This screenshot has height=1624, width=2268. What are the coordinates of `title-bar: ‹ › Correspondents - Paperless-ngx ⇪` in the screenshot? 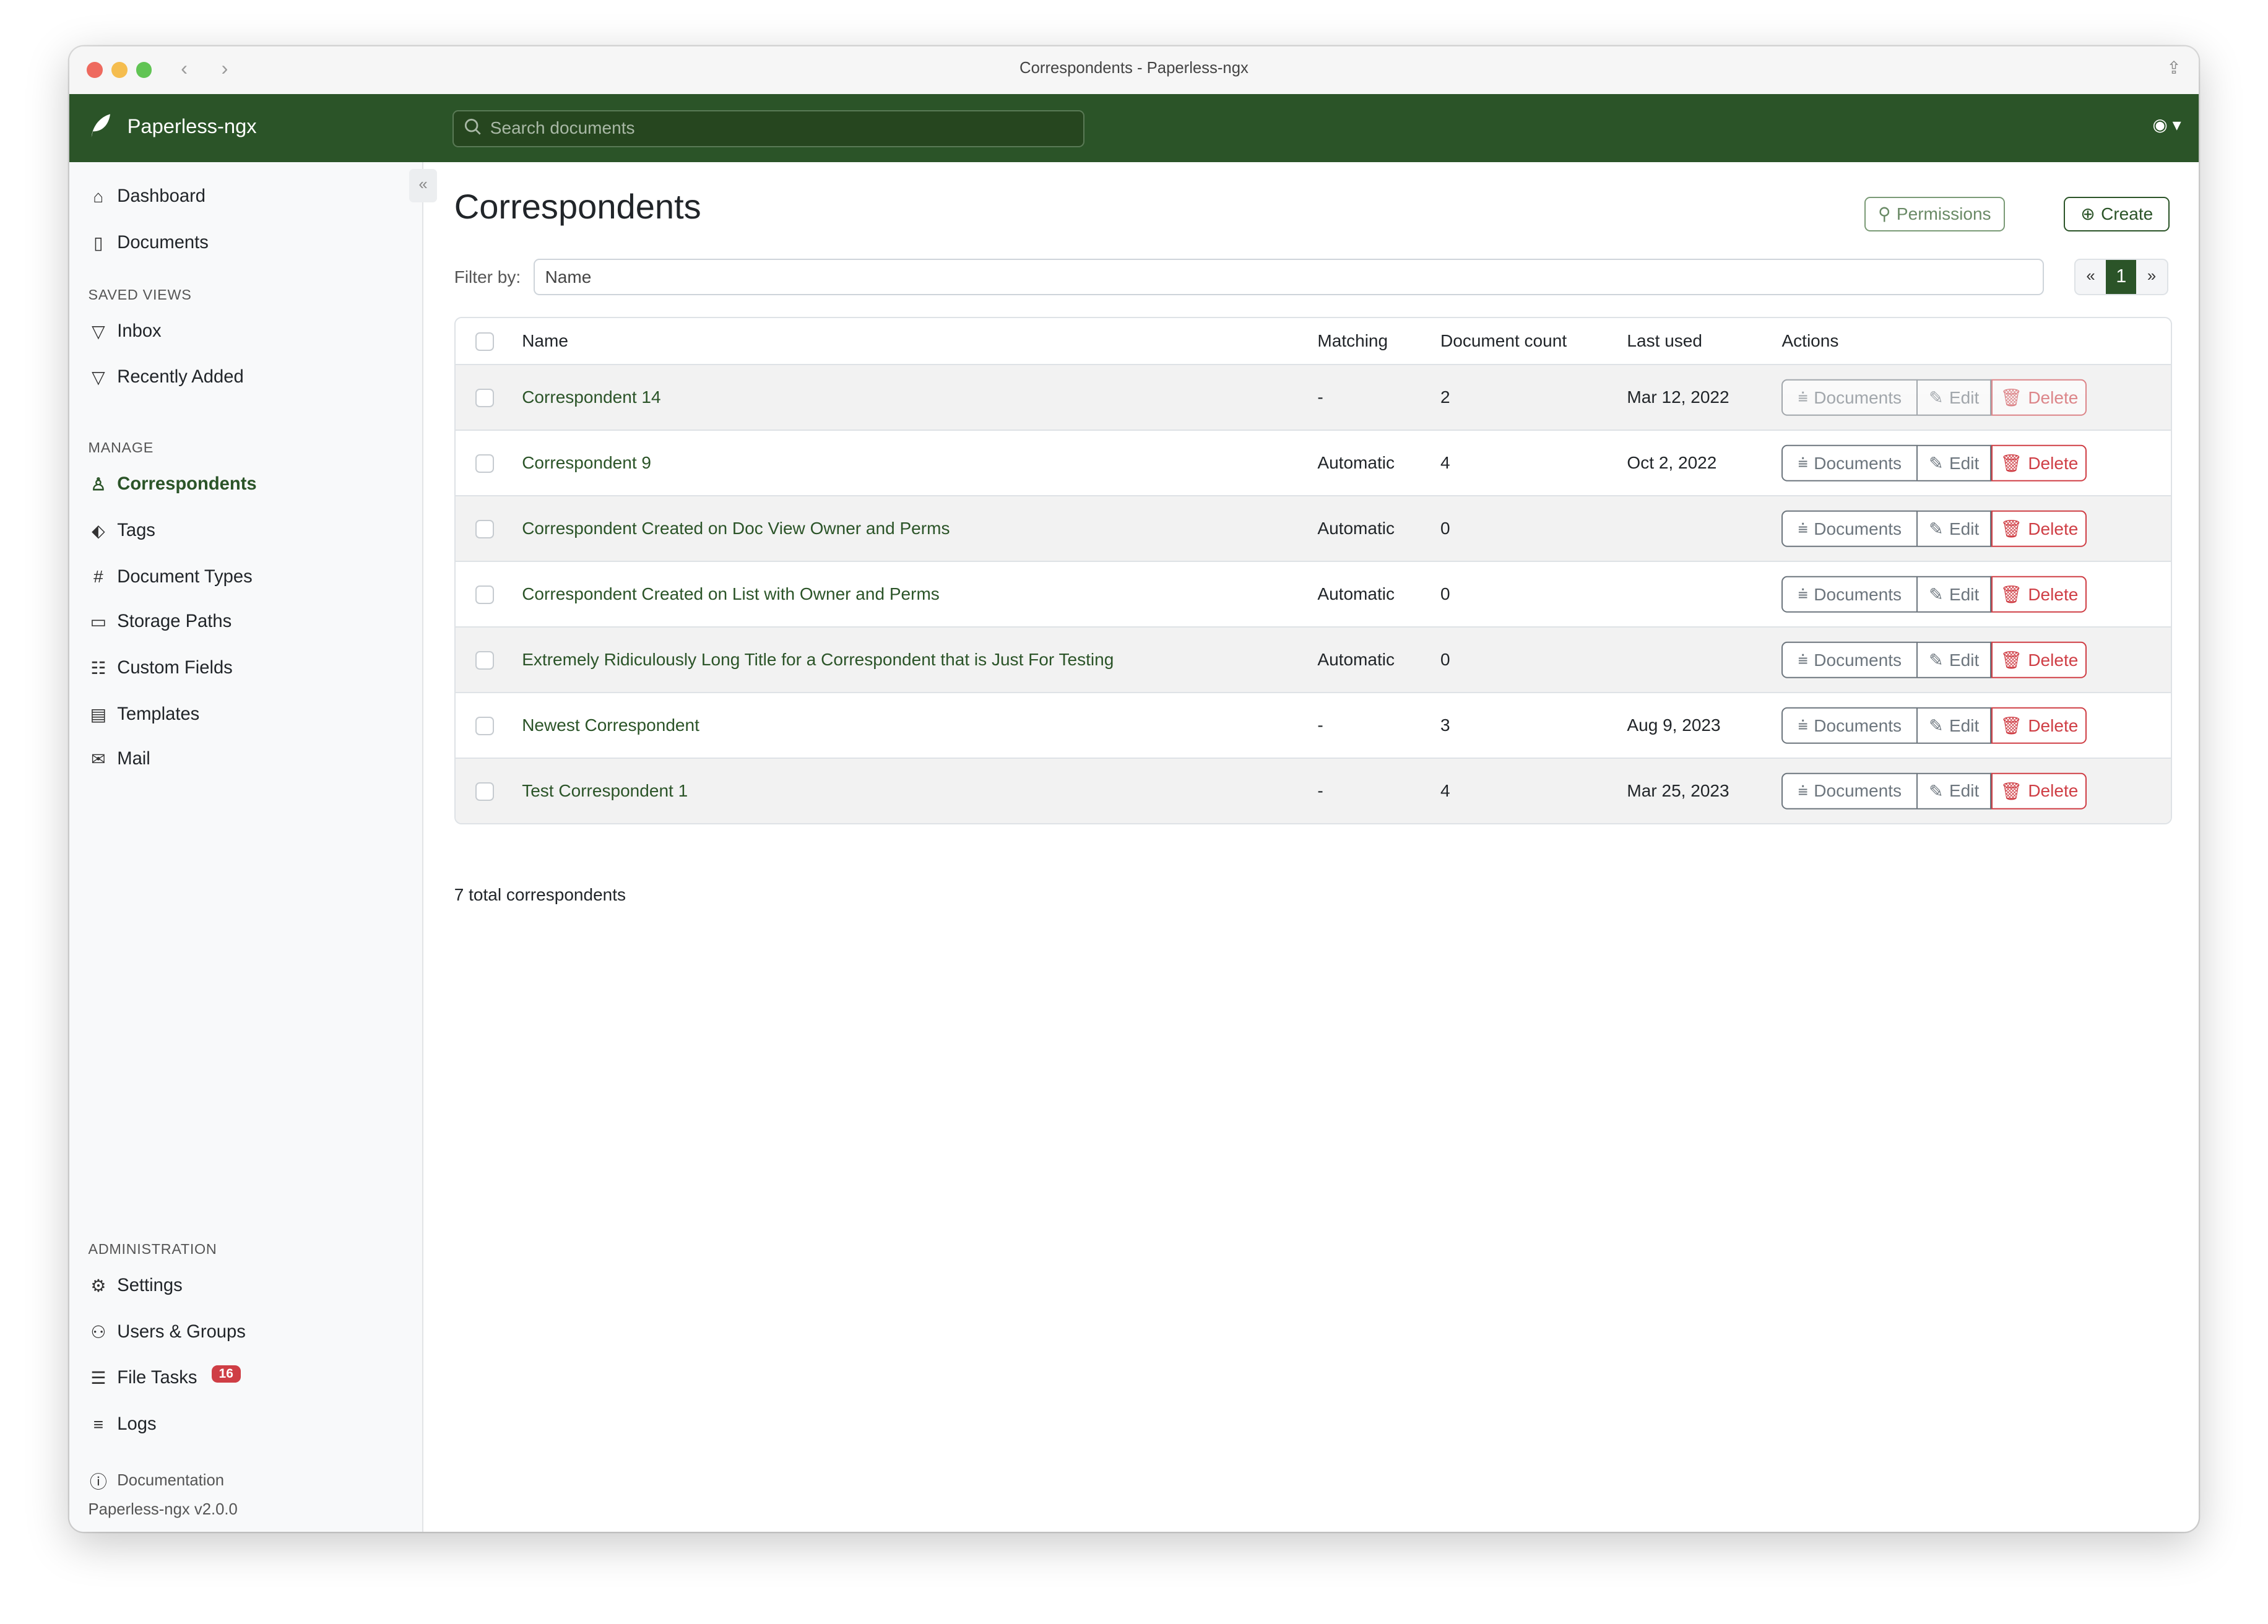 It's located at (1134, 70).